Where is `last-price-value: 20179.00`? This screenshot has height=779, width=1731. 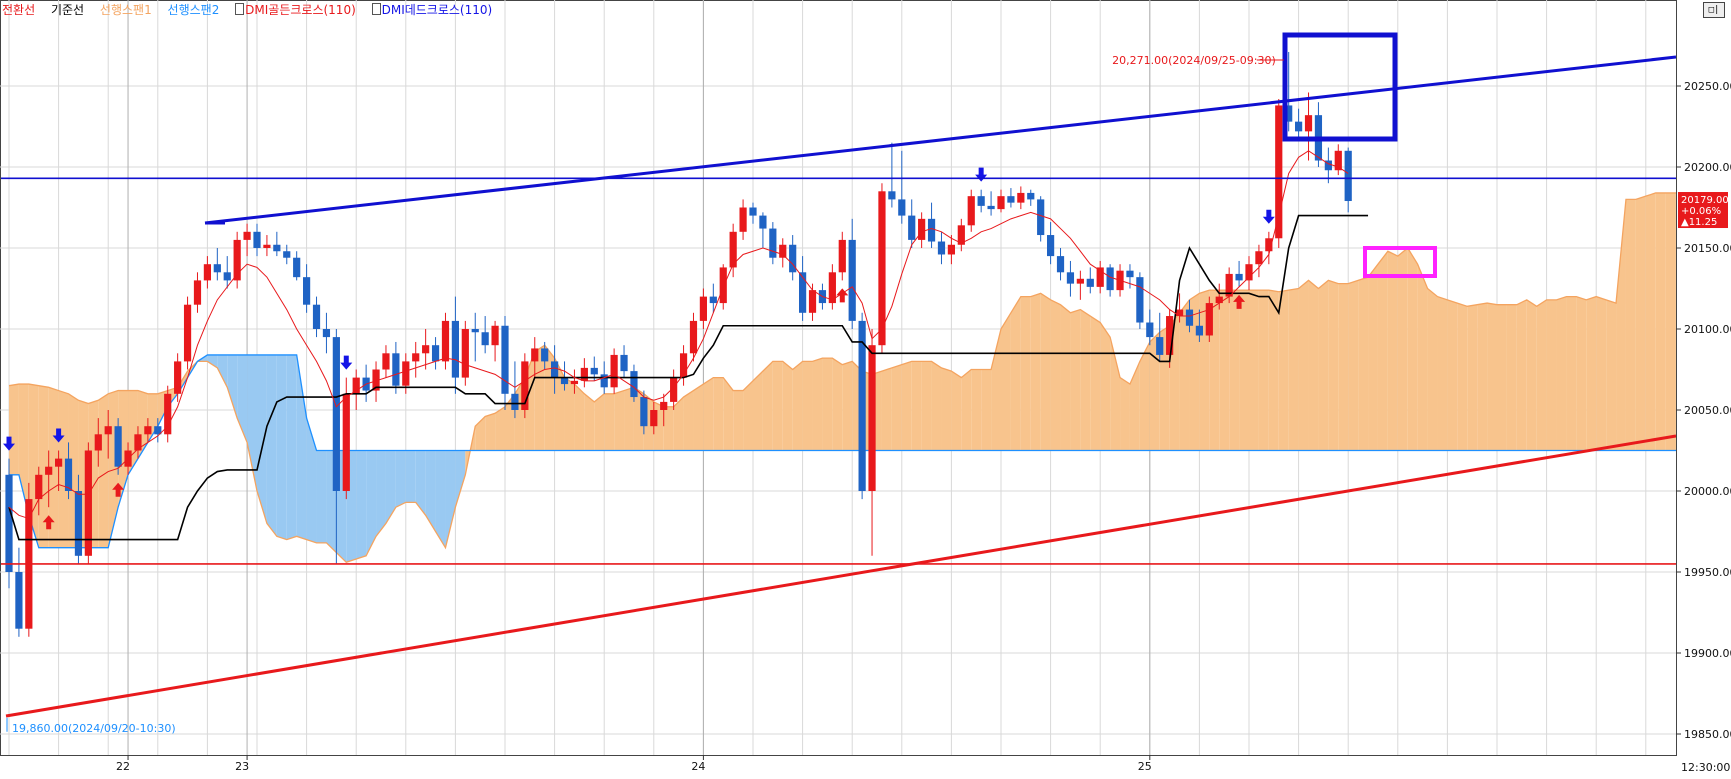
last-price-value: 20179.00 is located at coordinates (1705, 200).